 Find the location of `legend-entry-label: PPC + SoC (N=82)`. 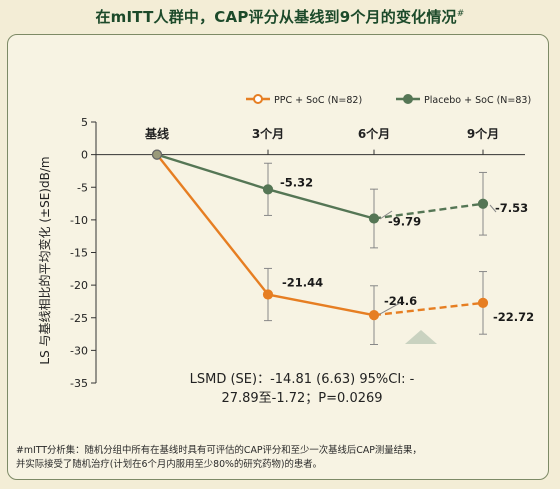

legend-entry-label: PPC + SoC (N=82) is located at coordinates (318, 100).